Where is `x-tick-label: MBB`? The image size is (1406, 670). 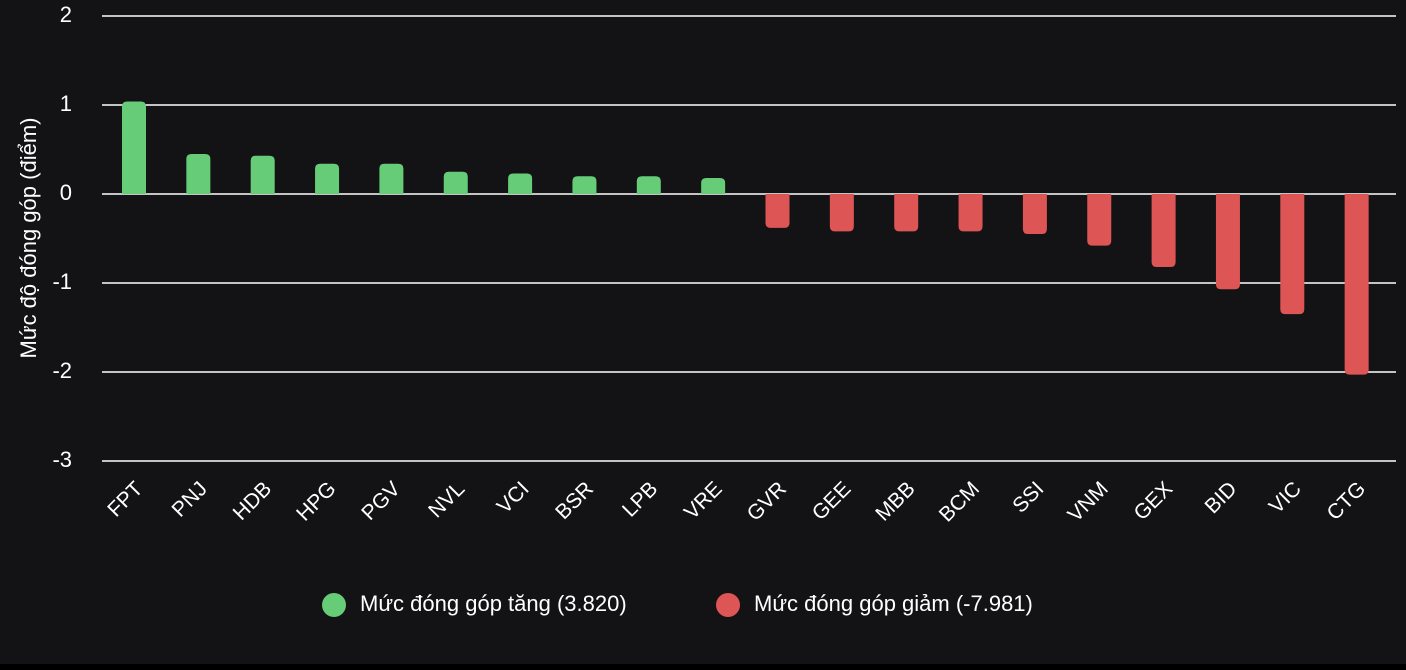 x-tick-label: MBB is located at coordinates (895, 501).